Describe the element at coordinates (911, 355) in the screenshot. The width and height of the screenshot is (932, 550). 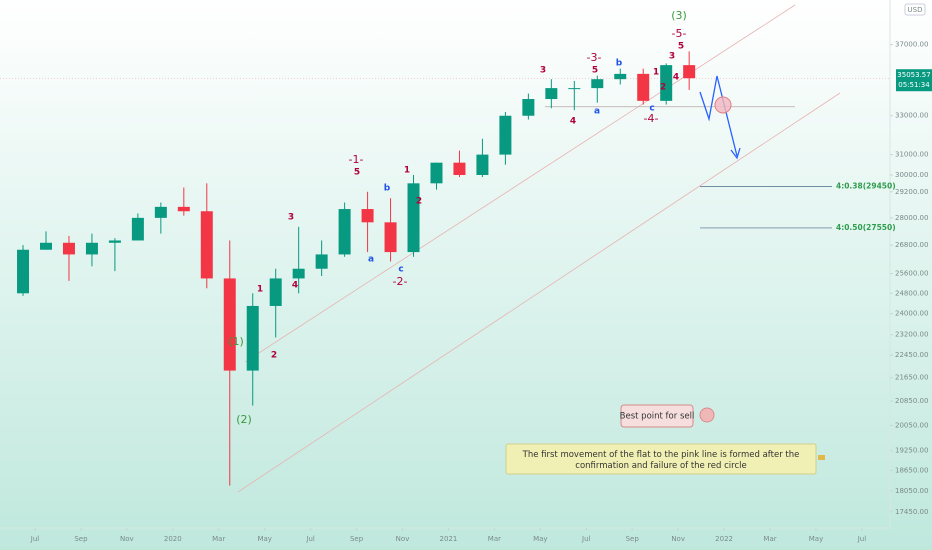
I see `y-tick-label: 22450.00` at that location.